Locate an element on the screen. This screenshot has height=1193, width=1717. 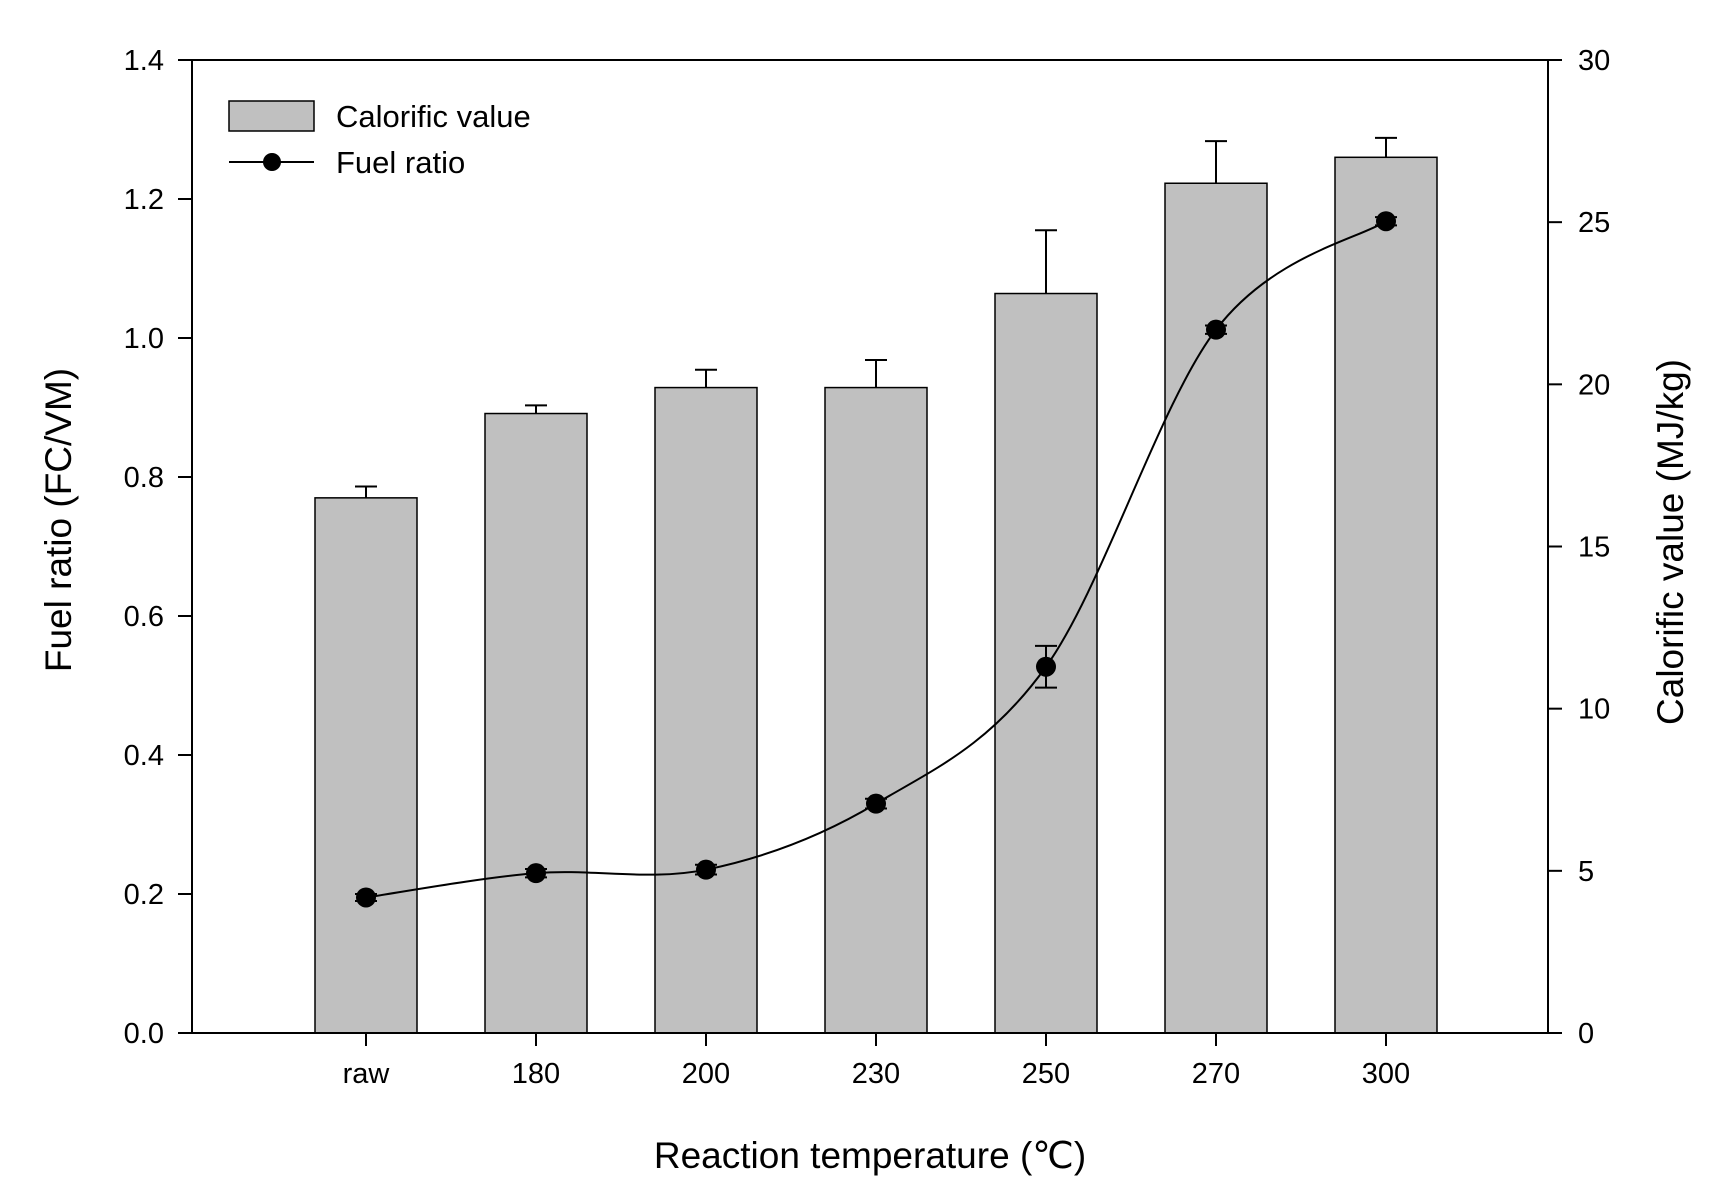
left-tick-label: 0.8 is located at coordinates (144, 478).